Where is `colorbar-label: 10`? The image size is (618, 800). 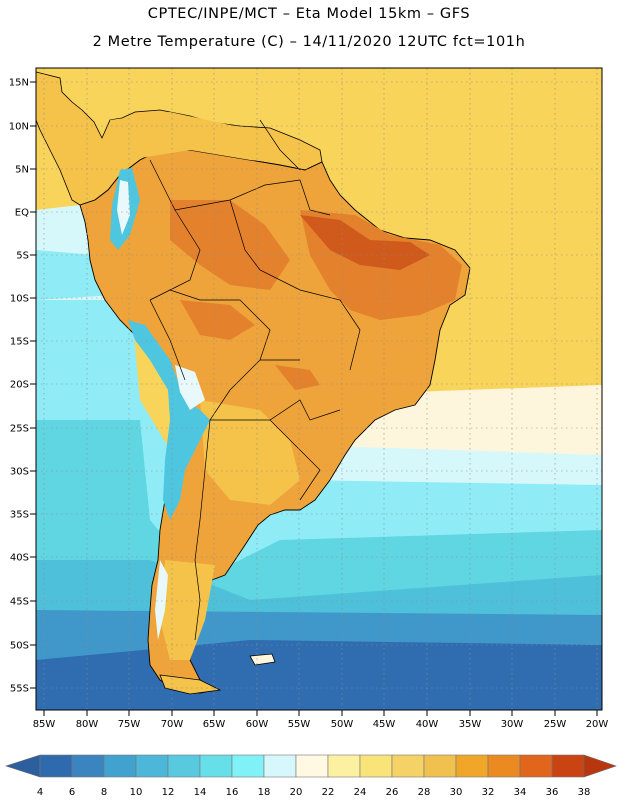
colorbar-label: 10 is located at coordinates (136, 792).